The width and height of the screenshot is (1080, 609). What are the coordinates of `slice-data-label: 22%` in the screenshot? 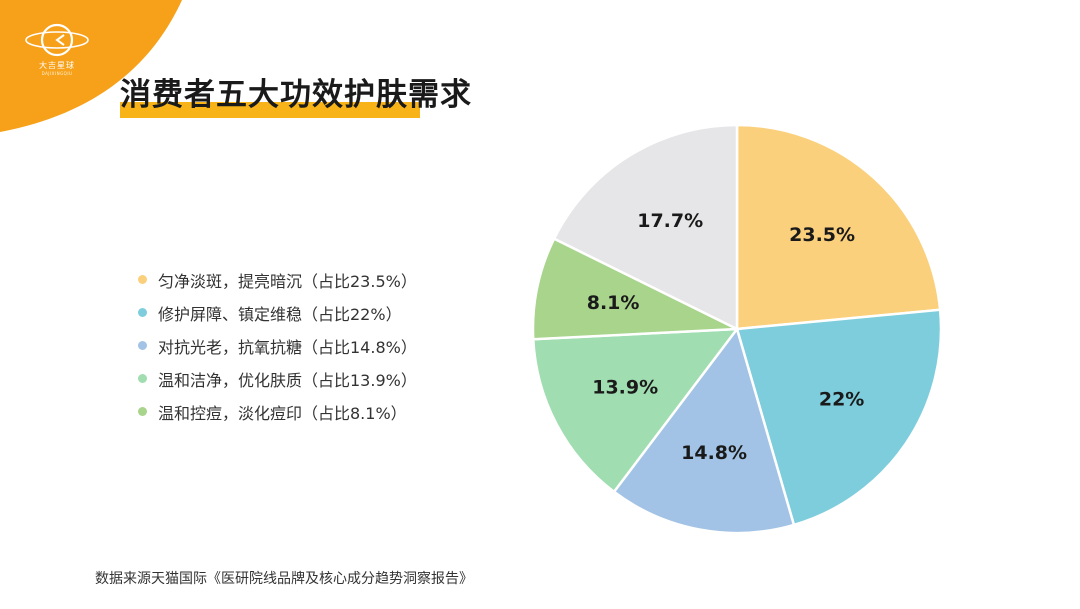 It's located at (841, 400).